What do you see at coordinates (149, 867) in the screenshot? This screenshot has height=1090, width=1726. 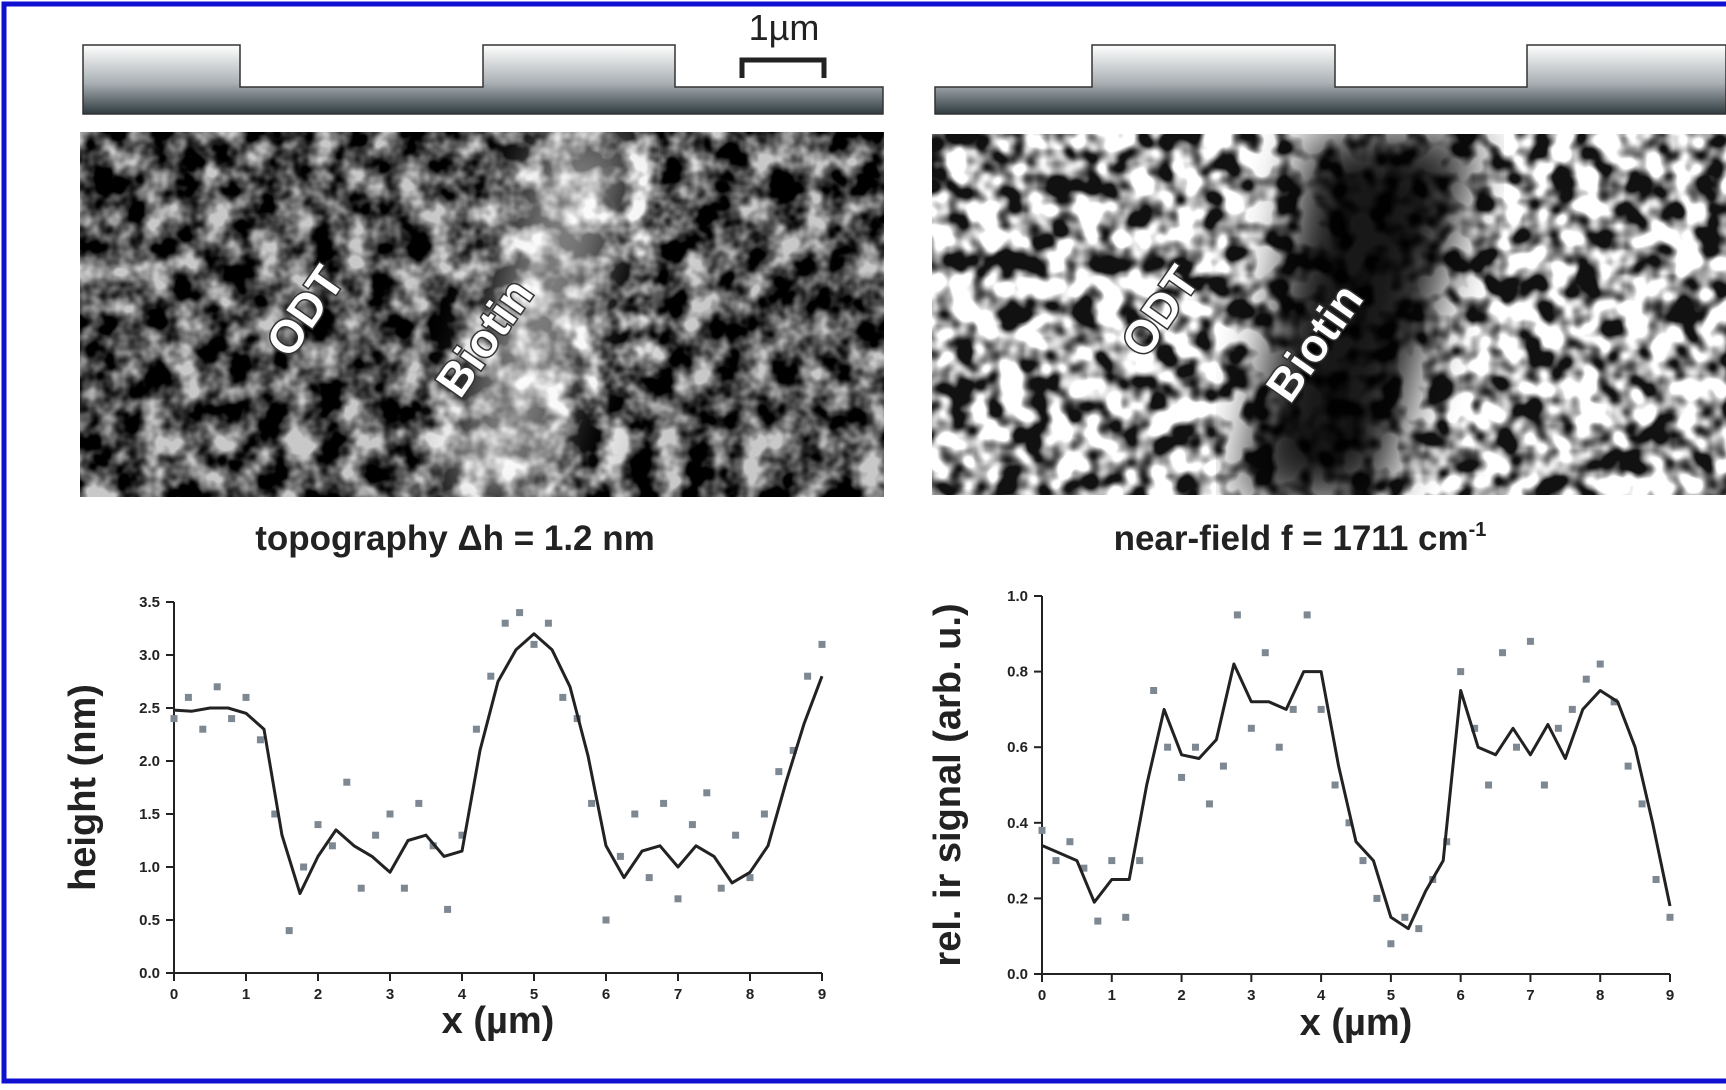 I see `y-tick-label: 1.0` at bounding box center [149, 867].